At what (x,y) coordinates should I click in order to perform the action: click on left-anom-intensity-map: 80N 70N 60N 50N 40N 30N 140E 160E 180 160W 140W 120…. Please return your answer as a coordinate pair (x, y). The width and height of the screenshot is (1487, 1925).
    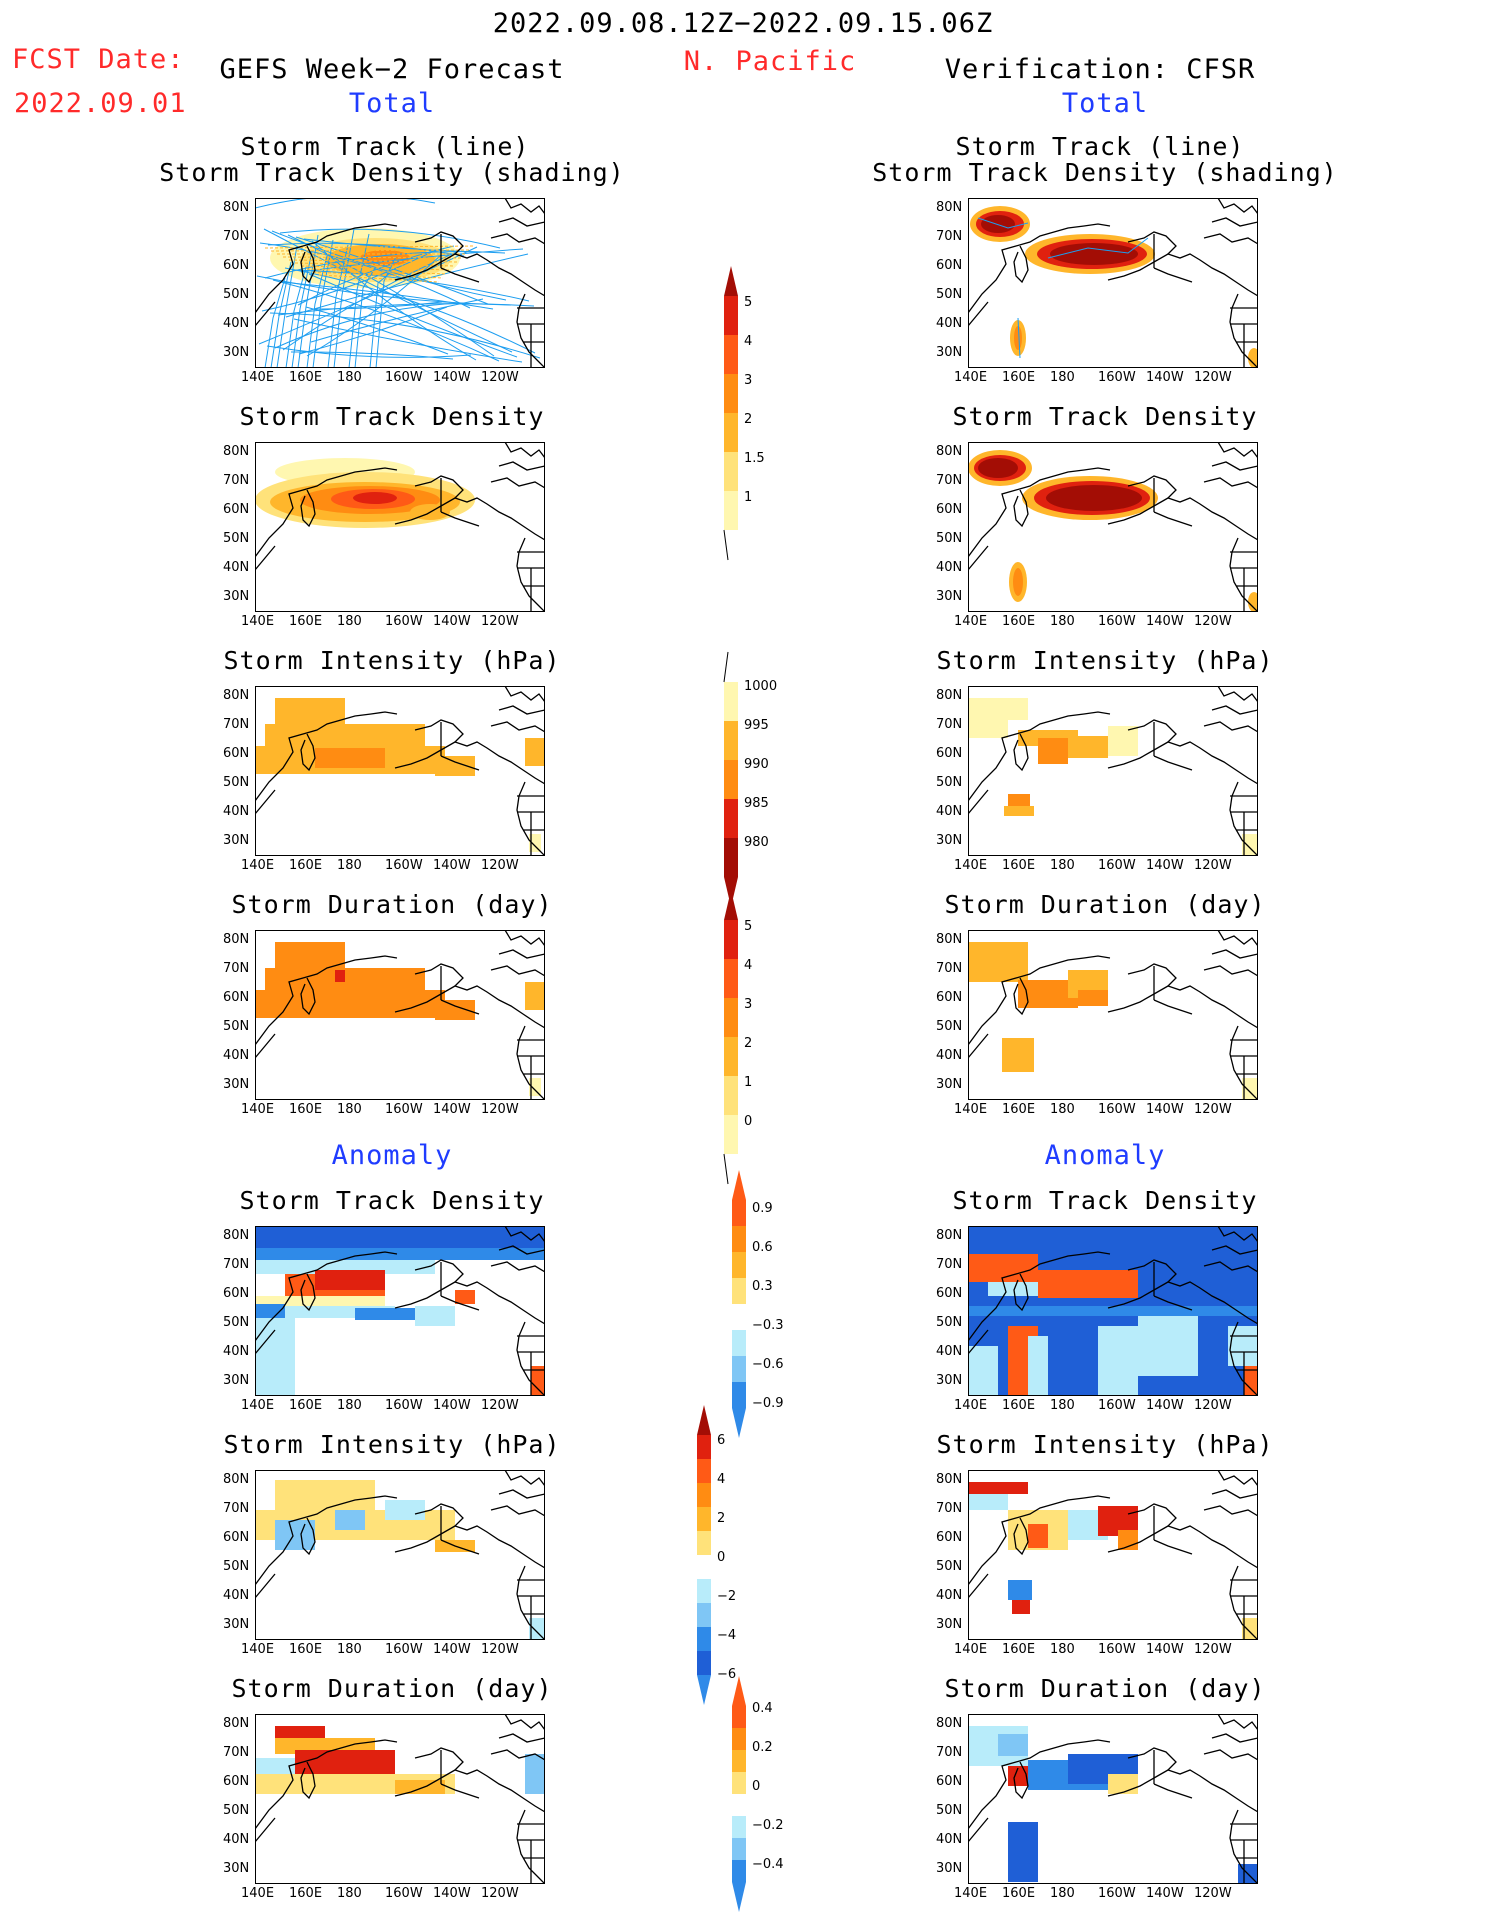
    Looking at the image, I should click on (384, 1563).